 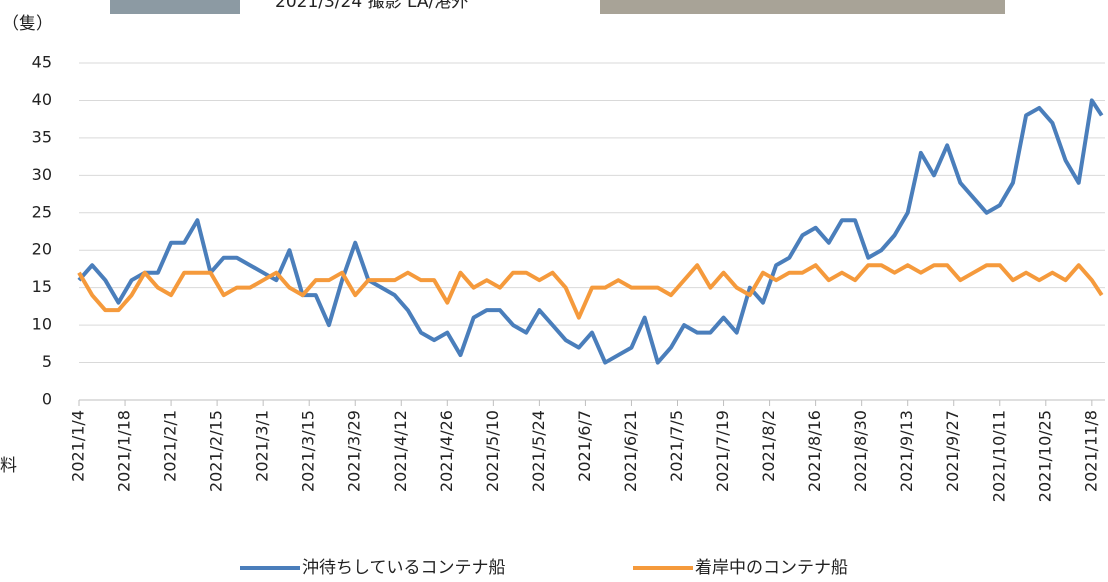 What do you see at coordinates (676, 446) in the screenshot?
I see `x-tick-label: 2021/7/5` at bounding box center [676, 446].